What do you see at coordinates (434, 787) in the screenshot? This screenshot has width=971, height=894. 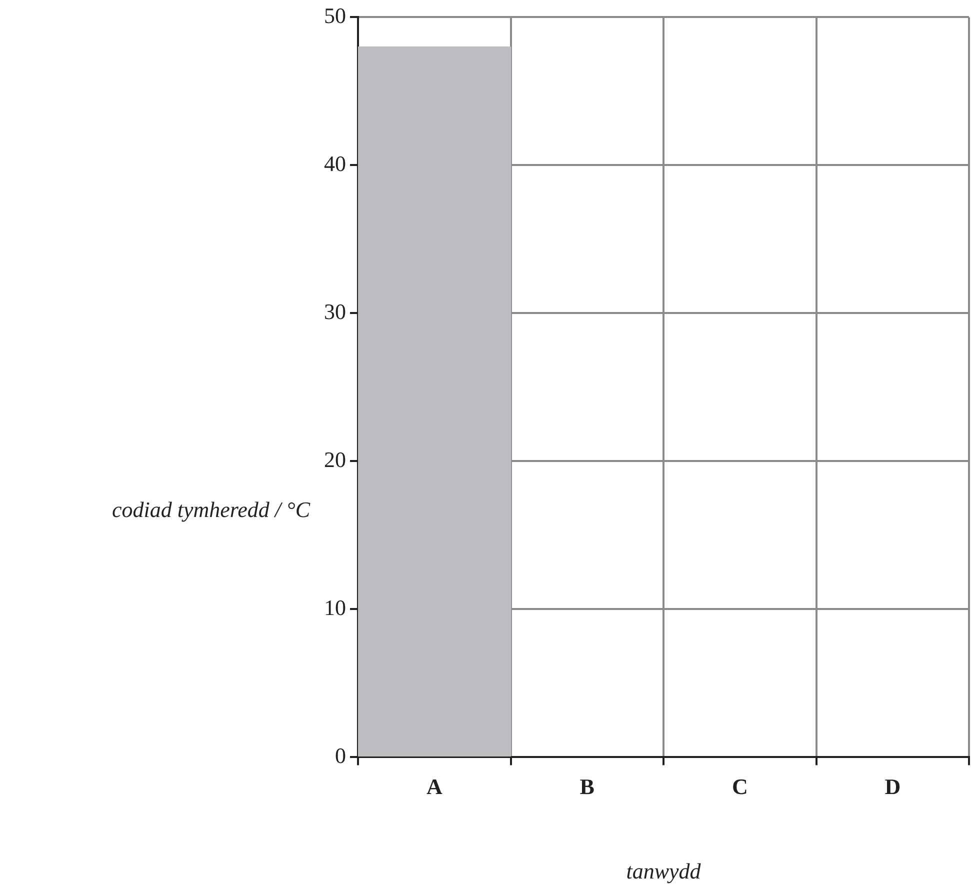 I see `x-tick-label: A` at bounding box center [434, 787].